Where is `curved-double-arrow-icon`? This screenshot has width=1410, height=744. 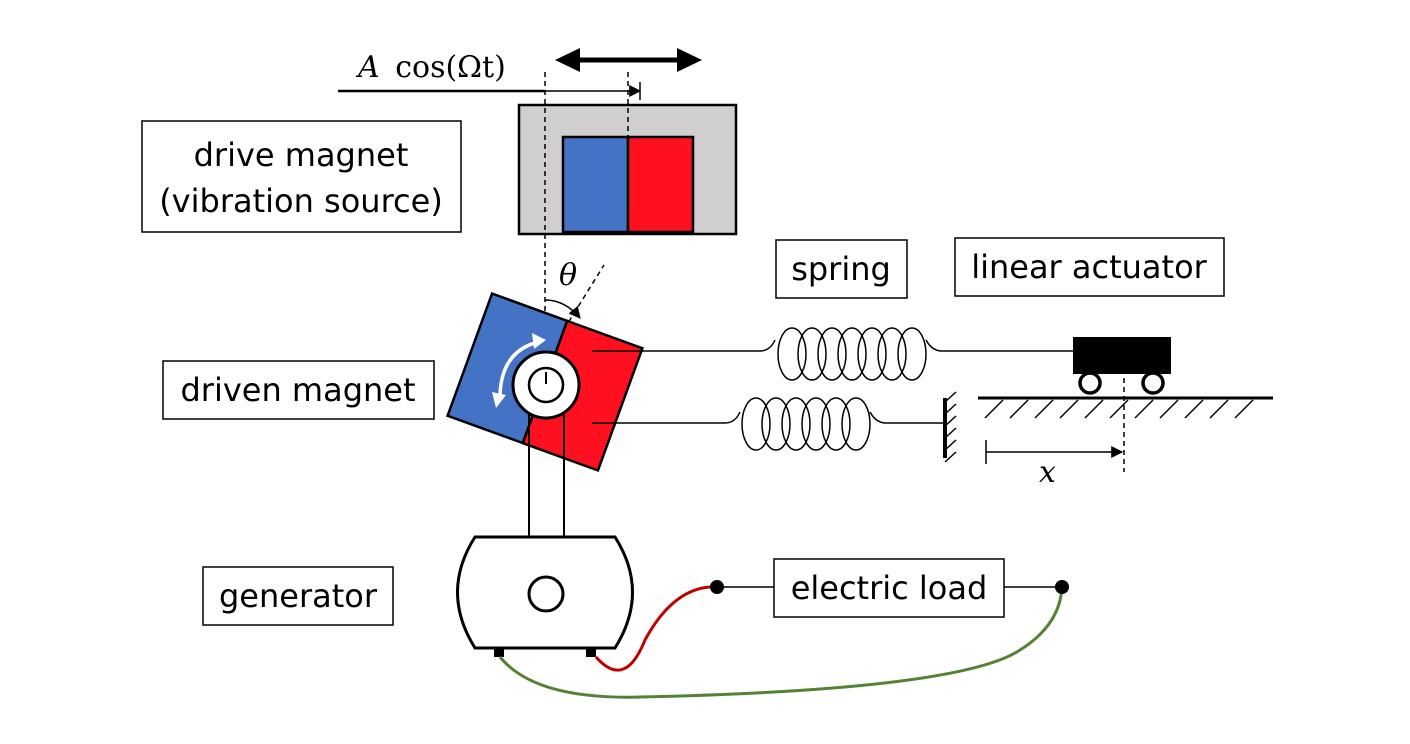
curved-double-arrow-icon is located at coordinates (519, 370).